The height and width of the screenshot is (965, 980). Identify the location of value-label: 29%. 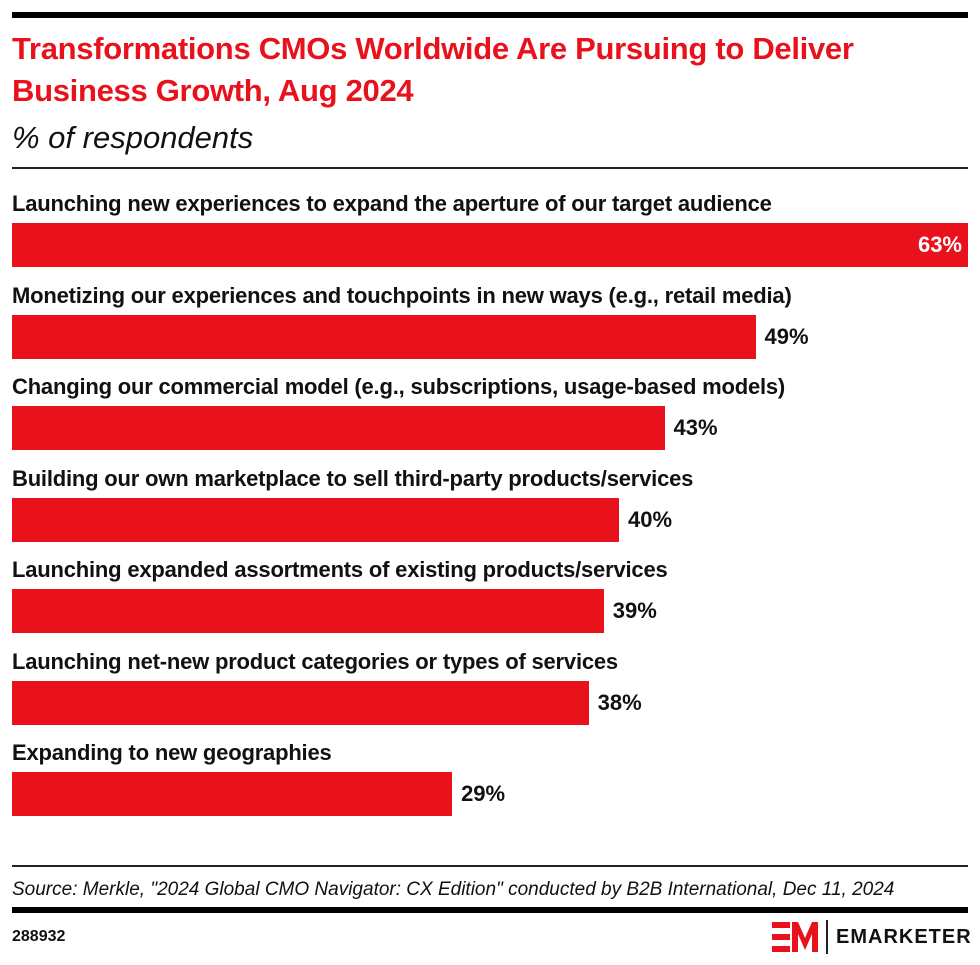
(483, 793).